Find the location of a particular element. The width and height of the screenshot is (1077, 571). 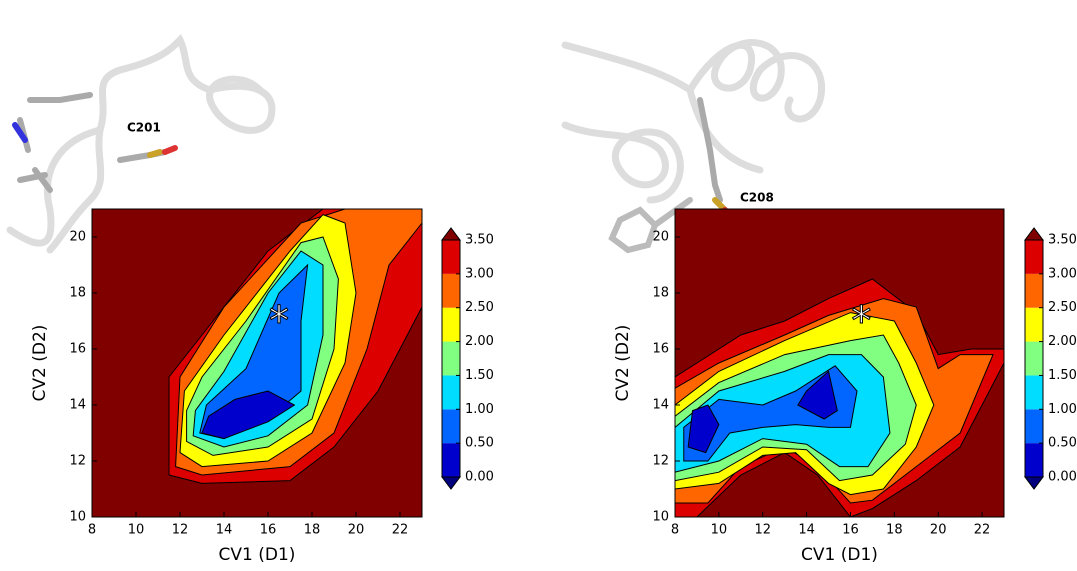

protein-right is located at coordinates (693, 146).